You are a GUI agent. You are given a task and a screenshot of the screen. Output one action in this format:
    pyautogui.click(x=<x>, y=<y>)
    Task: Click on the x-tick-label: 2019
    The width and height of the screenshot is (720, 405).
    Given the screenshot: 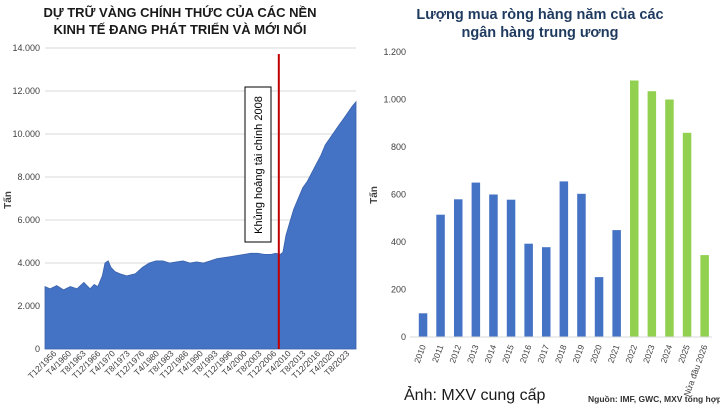 What is the action you would take?
    pyautogui.click(x=578, y=353)
    